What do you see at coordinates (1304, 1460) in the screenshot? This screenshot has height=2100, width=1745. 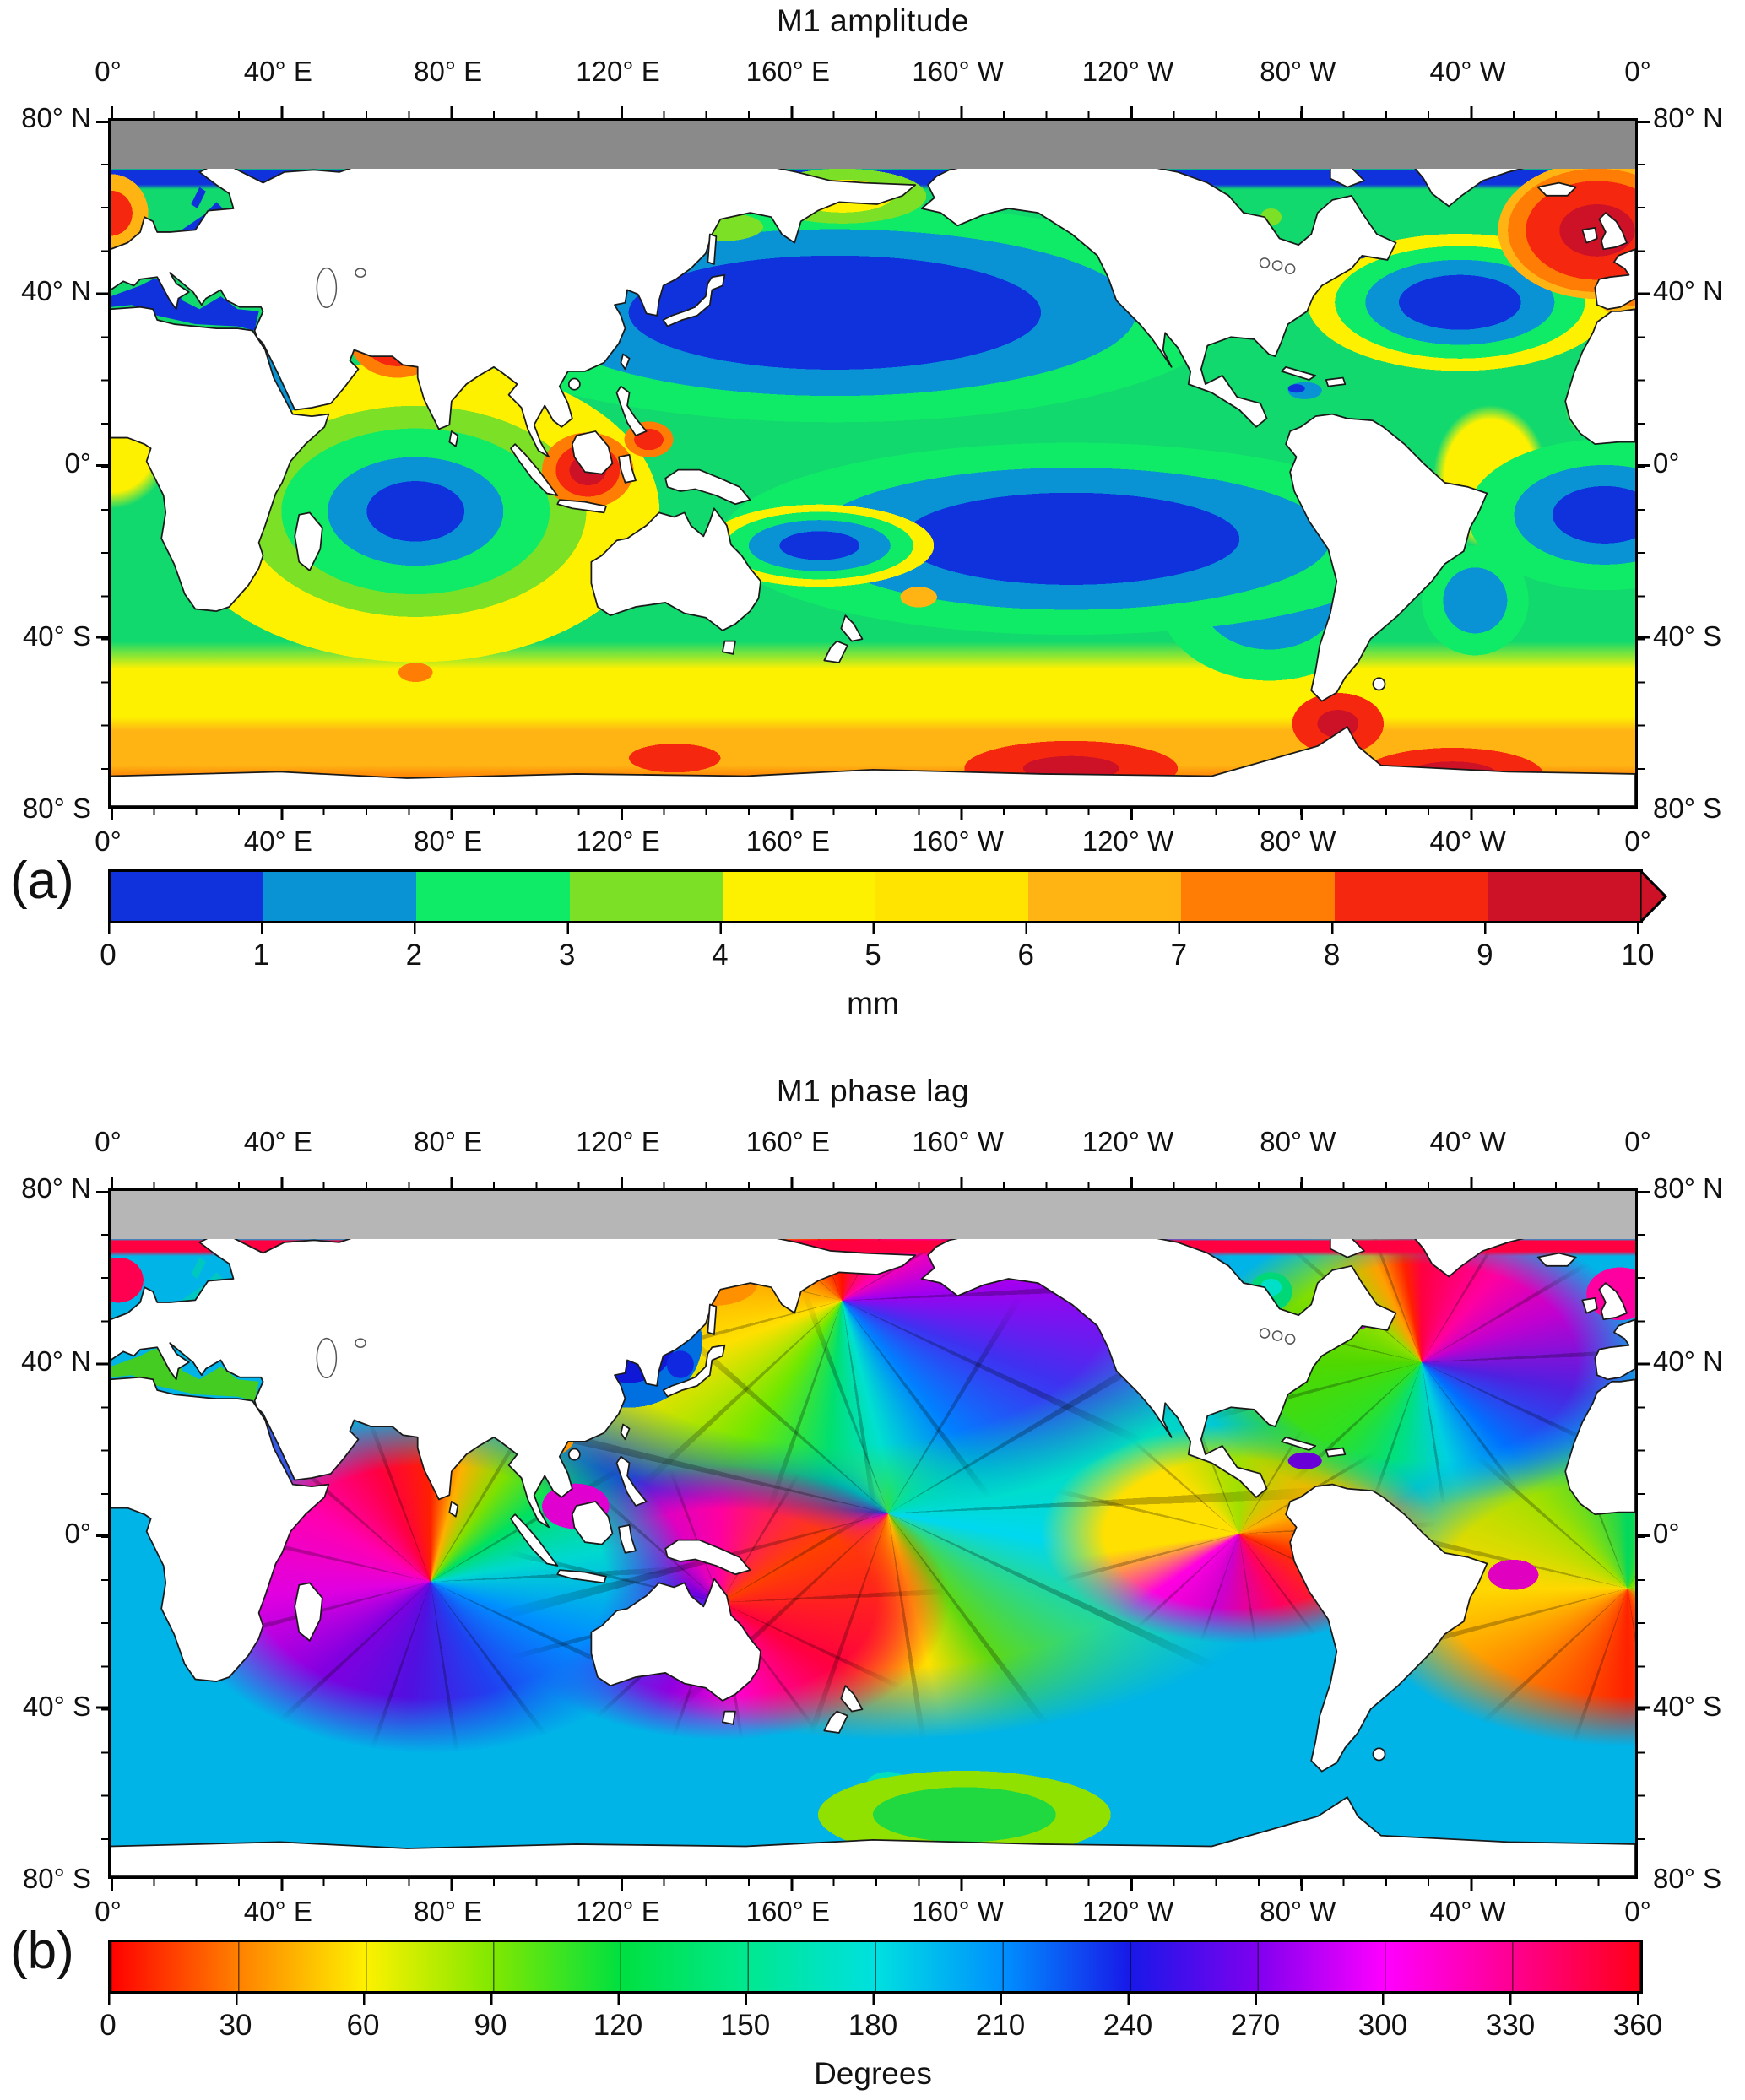 I see `caribbean-fill` at bounding box center [1304, 1460].